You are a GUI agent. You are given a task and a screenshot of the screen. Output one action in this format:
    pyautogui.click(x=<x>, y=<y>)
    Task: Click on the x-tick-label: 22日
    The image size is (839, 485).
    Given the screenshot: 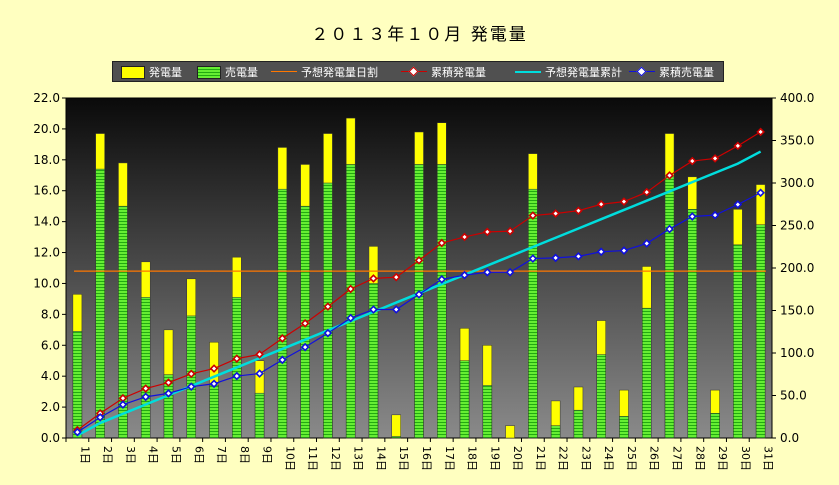 What is the action you would take?
    pyautogui.click(x=563, y=458)
    